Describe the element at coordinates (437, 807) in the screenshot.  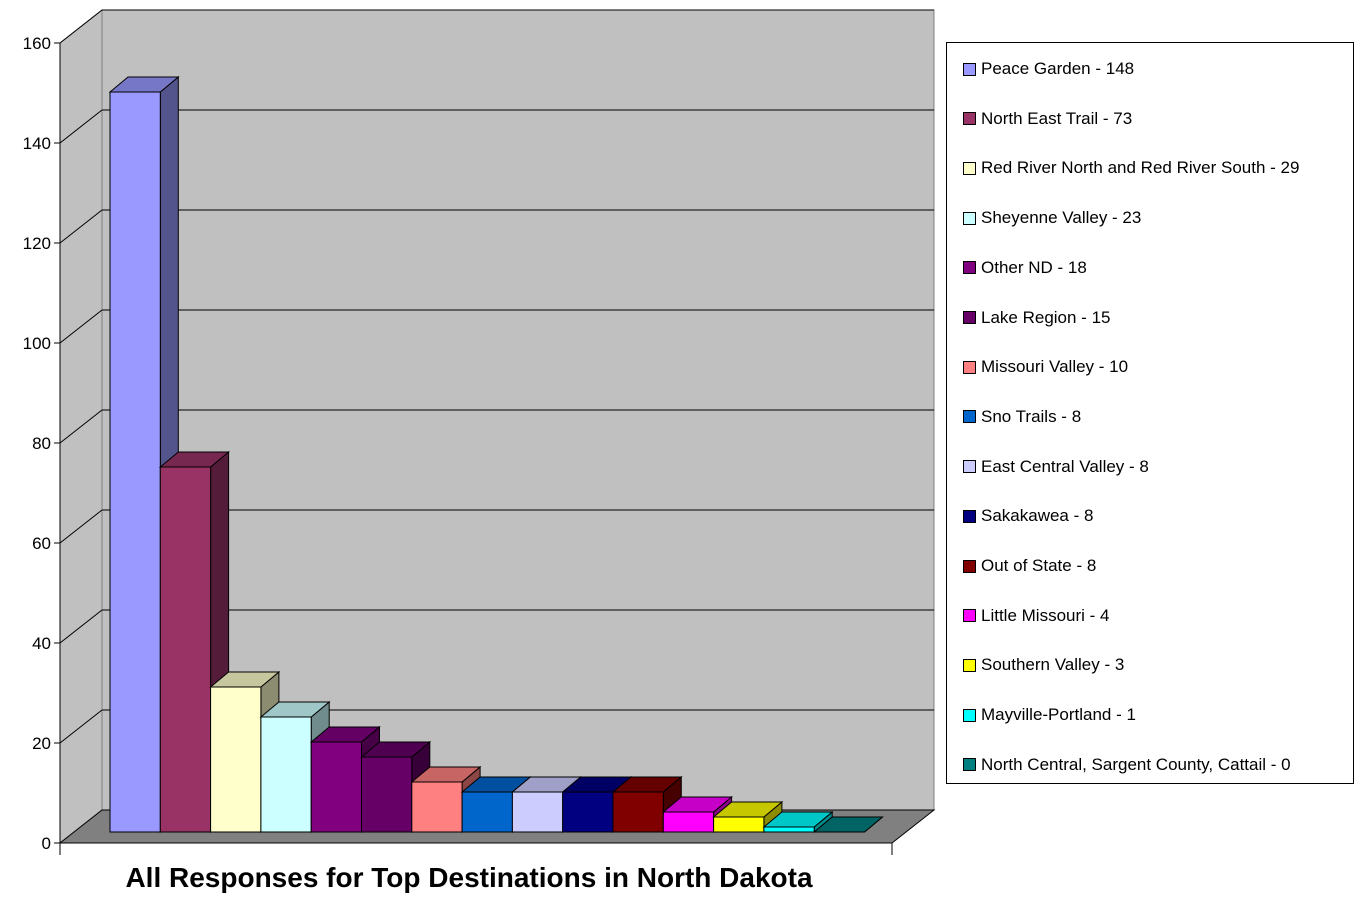
I see `bar-missouri-valley-front` at that location.